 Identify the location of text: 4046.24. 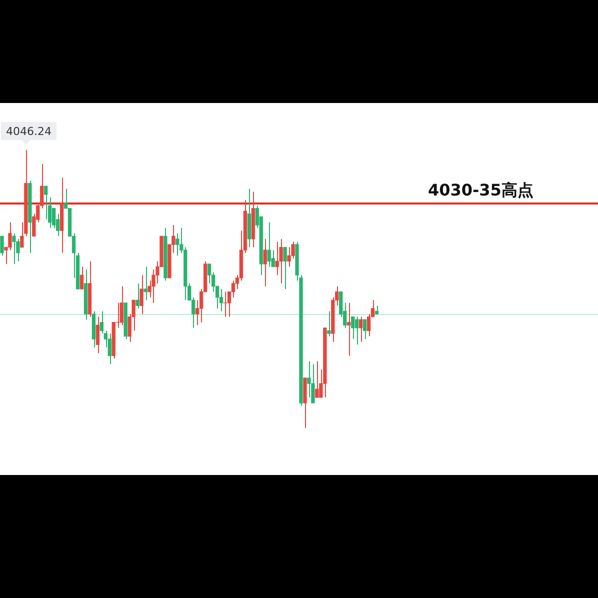
(29, 131).